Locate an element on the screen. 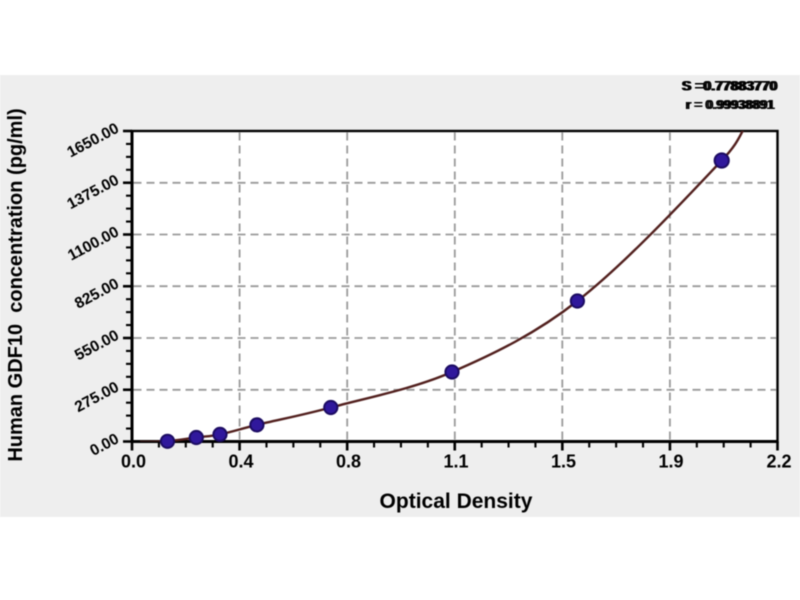  svg-text:Human GDF10 concentration (pg: Human GDF10 concentration (pg/ml) is located at coordinates (16, 284).